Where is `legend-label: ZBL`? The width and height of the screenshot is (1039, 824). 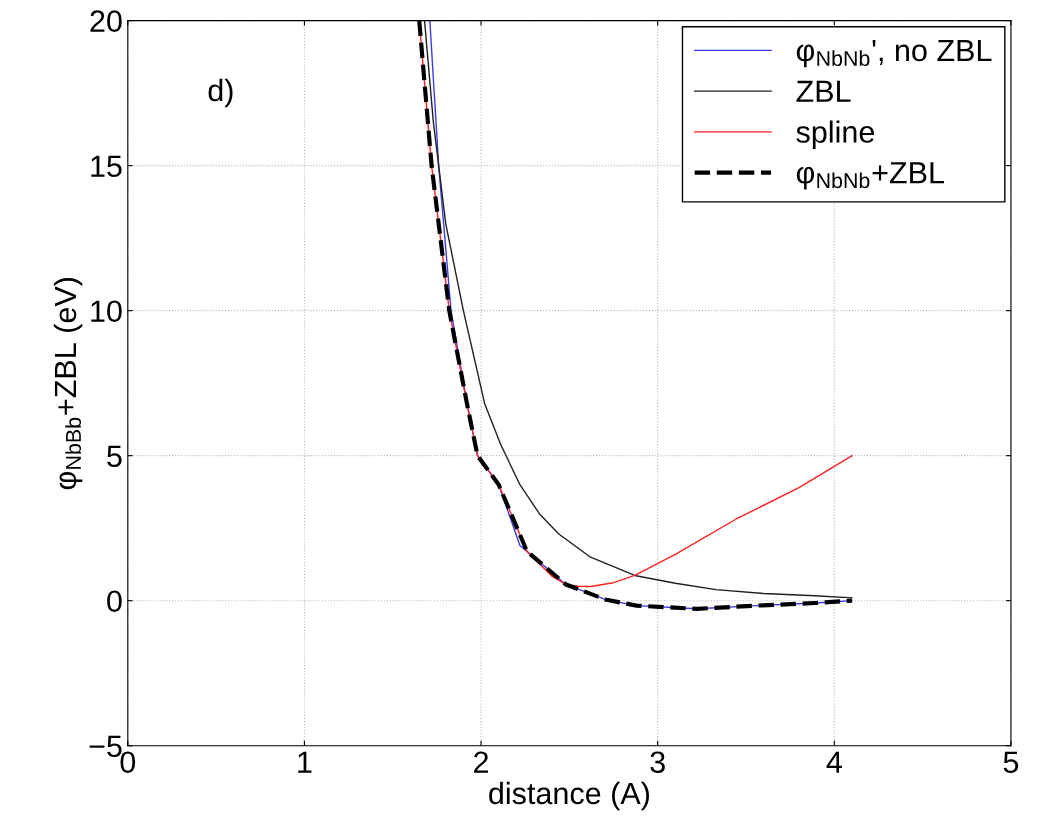
legend-label: ZBL is located at coordinates (823, 91).